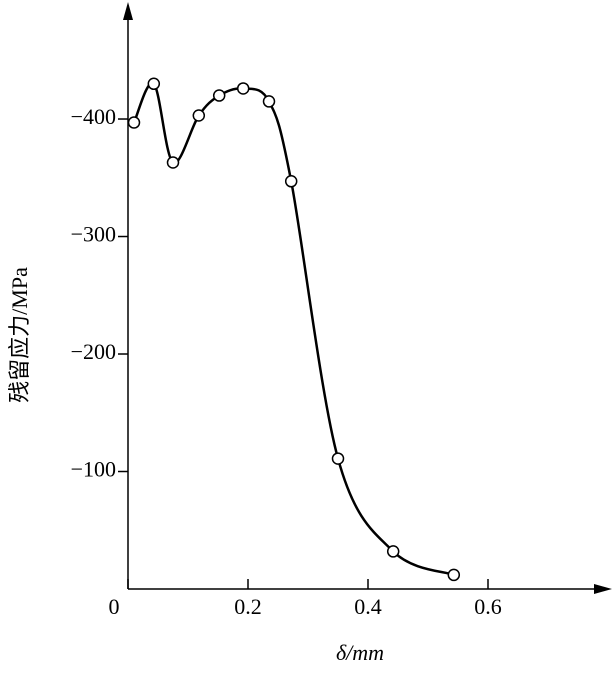  I want to click on y-tick-label: −300, so click(93, 234).